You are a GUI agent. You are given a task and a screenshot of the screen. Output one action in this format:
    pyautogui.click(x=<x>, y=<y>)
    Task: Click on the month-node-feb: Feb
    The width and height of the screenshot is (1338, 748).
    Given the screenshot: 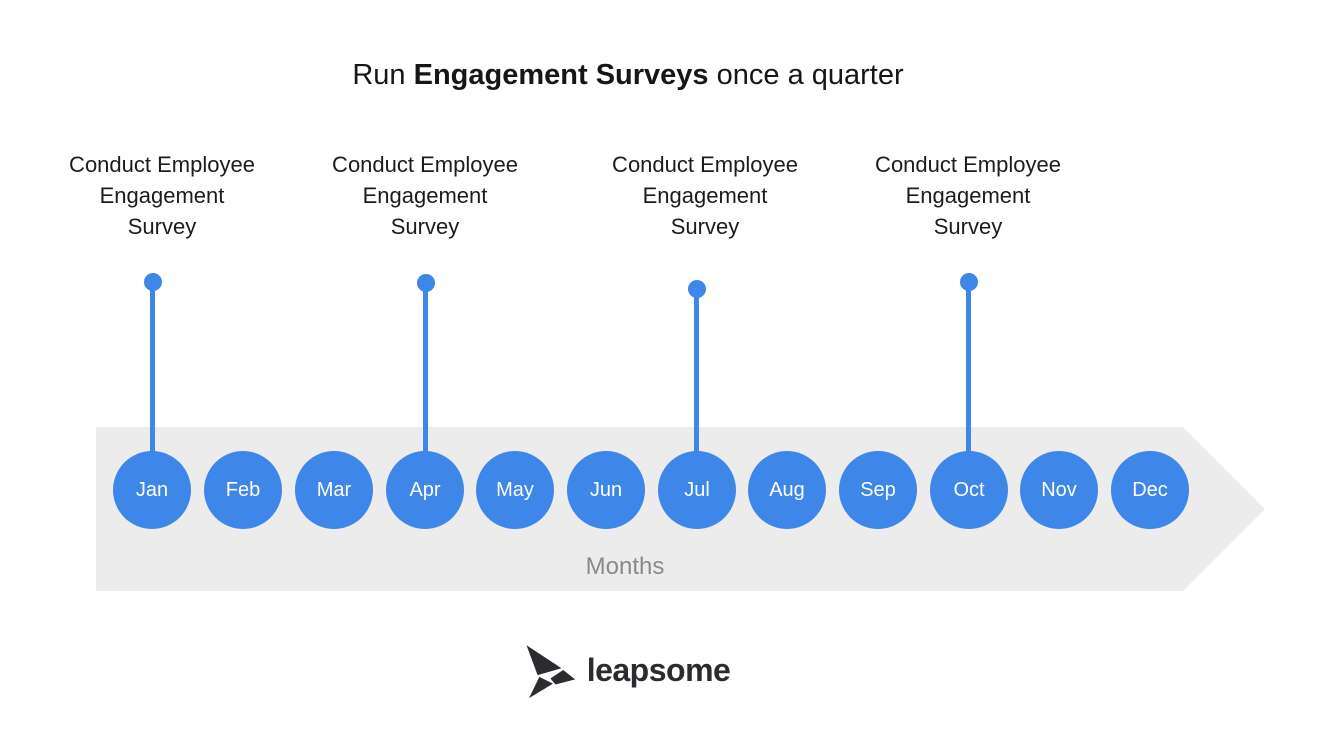 What is the action you would take?
    pyautogui.click(x=243, y=490)
    